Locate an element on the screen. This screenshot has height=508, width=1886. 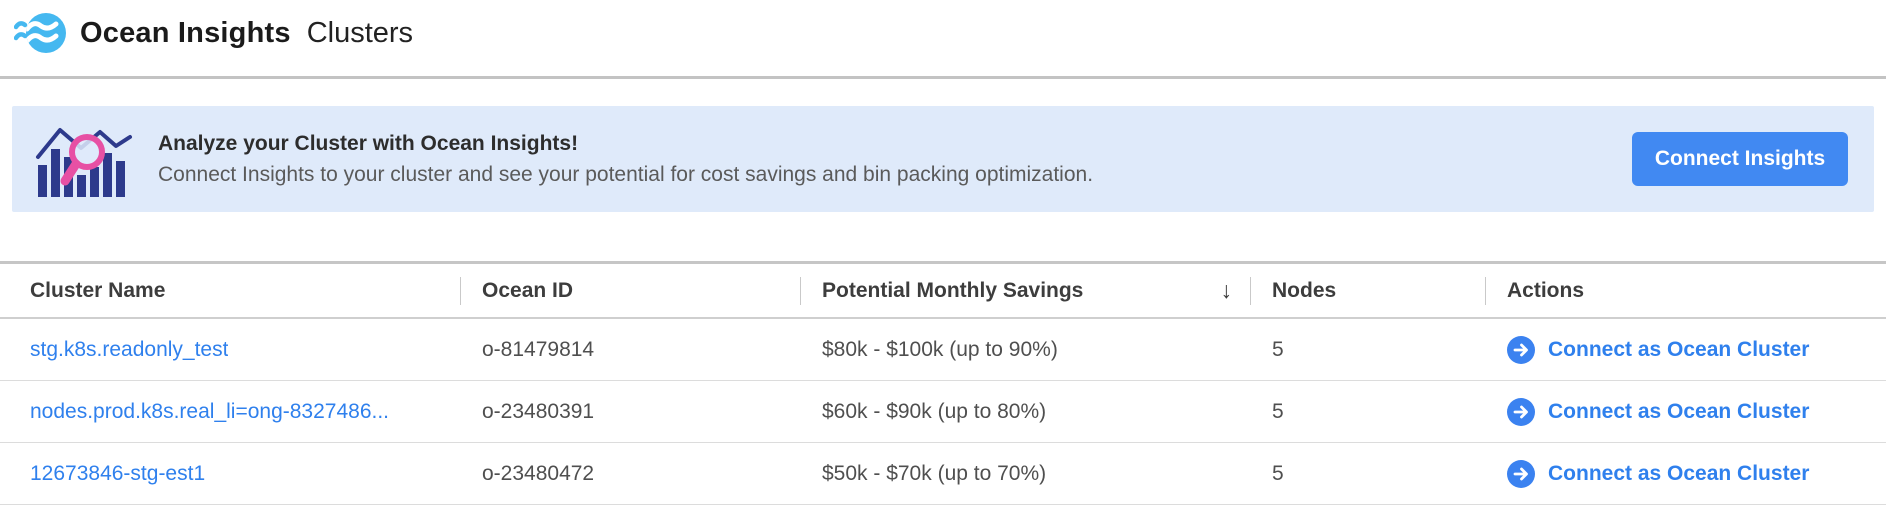
app-title: Ocean Insights is located at coordinates (185, 32).